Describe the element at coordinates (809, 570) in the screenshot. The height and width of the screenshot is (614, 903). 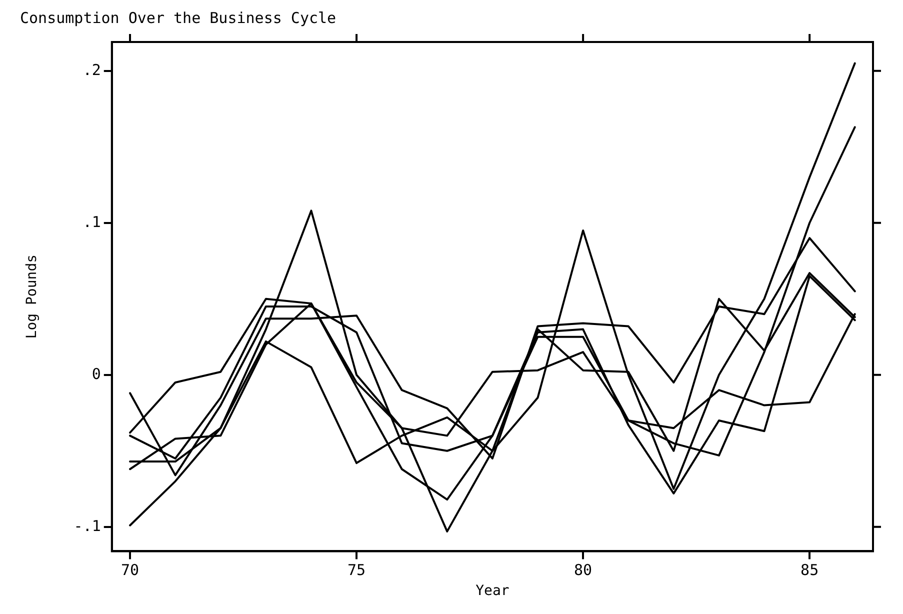
I see `x-tick-label: 85` at that location.